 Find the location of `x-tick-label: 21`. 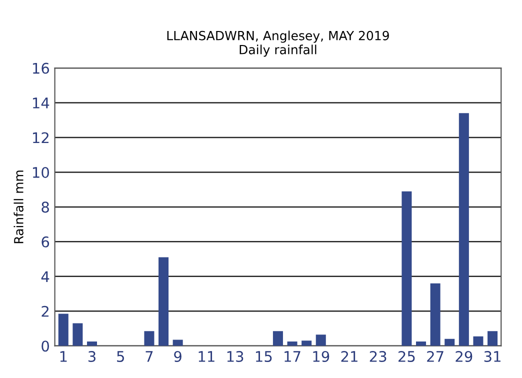

x-tick-label: 21 is located at coordinates (349, 356).